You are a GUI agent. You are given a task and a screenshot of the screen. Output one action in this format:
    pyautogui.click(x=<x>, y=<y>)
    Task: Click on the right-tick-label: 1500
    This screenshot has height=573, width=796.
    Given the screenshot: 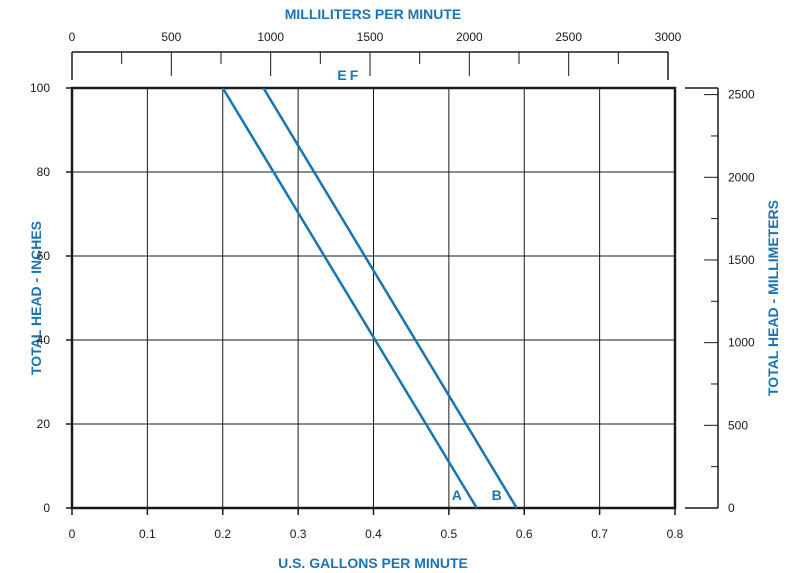 What is the action you would take?
    pyautogui.click(x=741, y=260)
    